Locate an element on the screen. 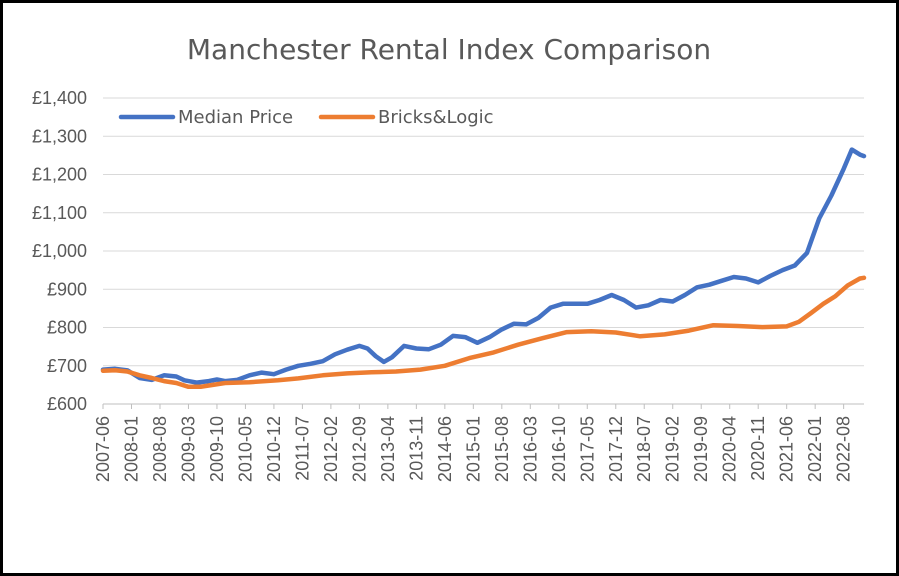 This screenshot has height=576, width=899. x-tick-label: 2020-04 is located at coordinates (730, 449).